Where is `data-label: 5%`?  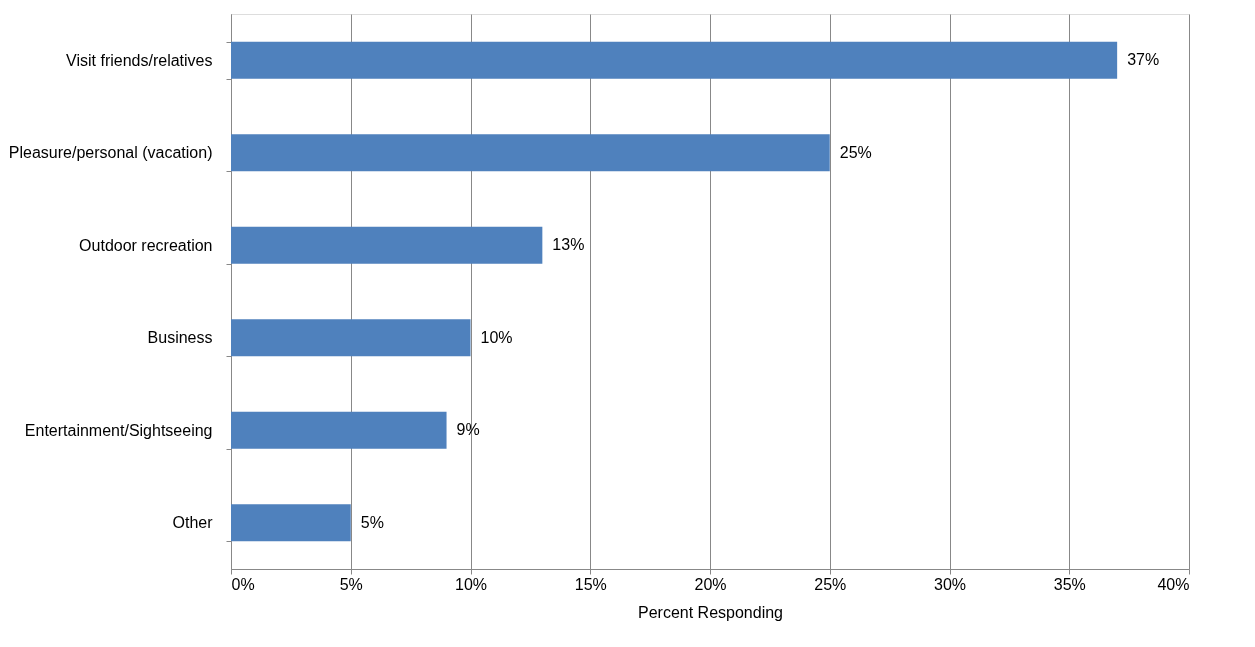
data-label: 5% is located at coordinates (372, 522).